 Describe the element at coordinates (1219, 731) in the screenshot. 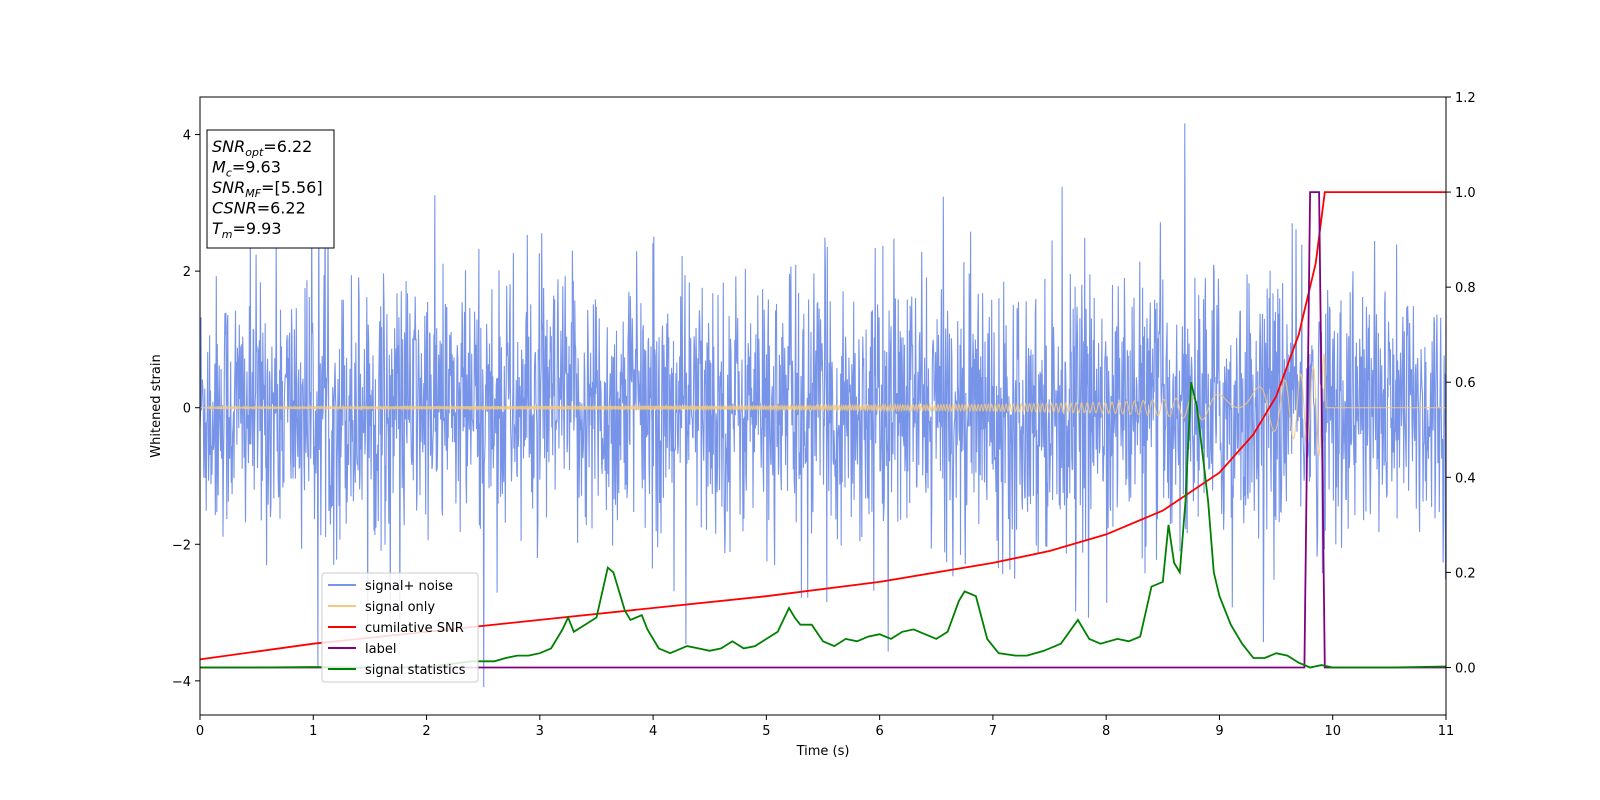

I see `x-tick-label: 9` at that location.